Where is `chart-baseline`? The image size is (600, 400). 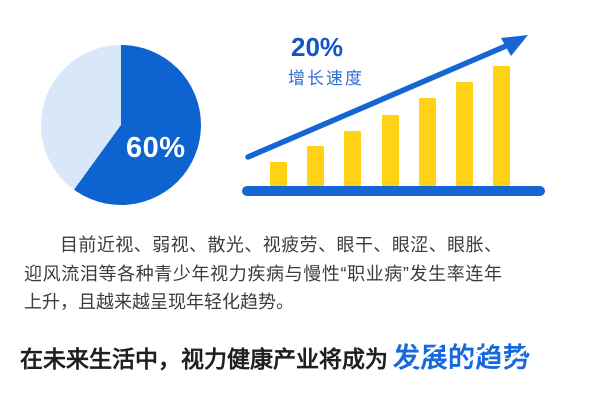 chart-baseline is located at coordinates (393, 191).